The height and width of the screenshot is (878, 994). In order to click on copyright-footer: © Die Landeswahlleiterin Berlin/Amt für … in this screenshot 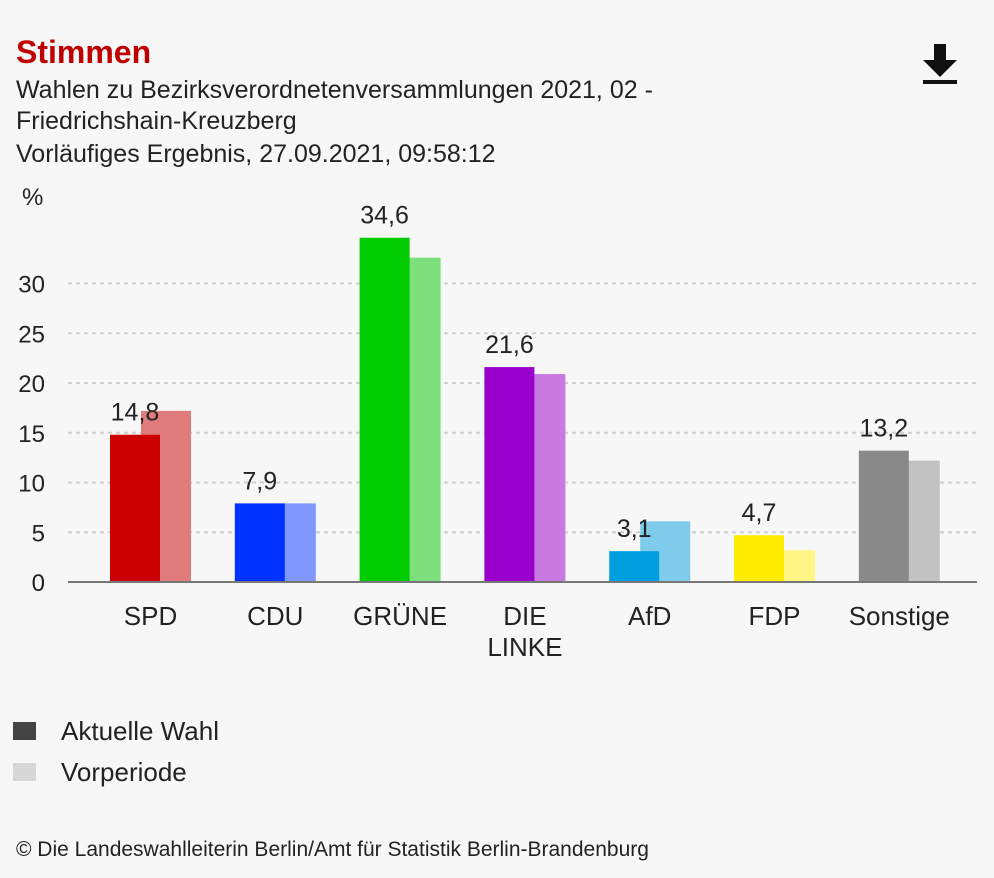, I will do `click(332, 849)`.